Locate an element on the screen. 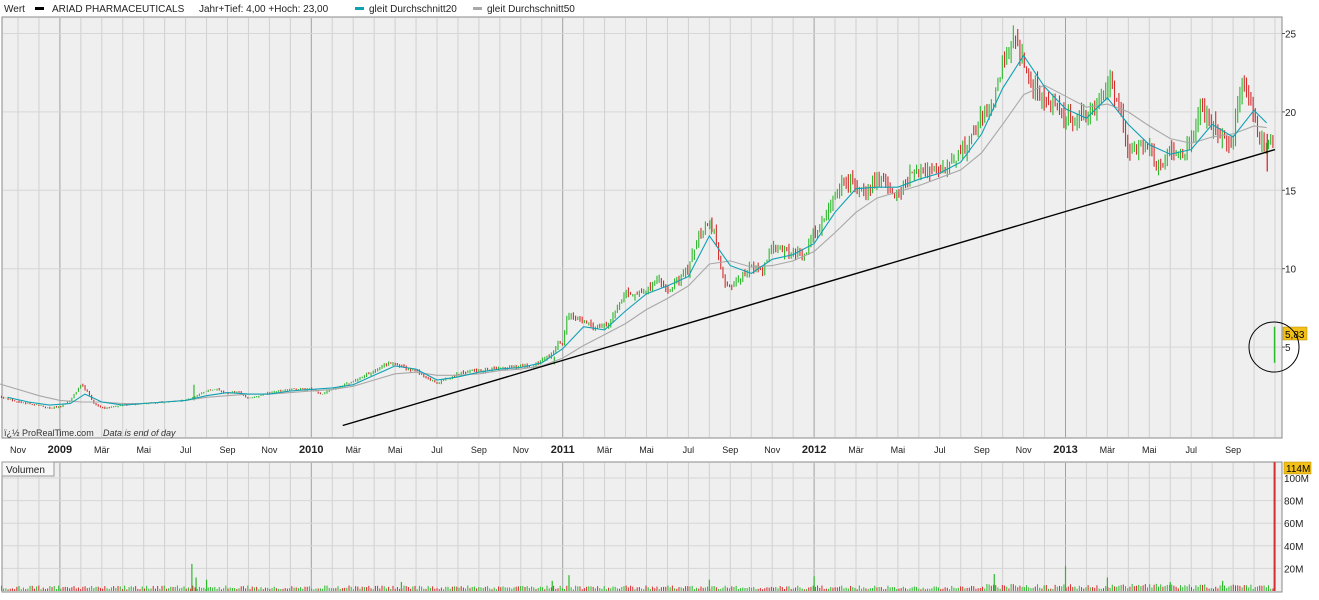 This screenshot has height=600, width=1319. ma20-legend-label: gleit Durchschnitt20 is located at coordinates (413, 9).